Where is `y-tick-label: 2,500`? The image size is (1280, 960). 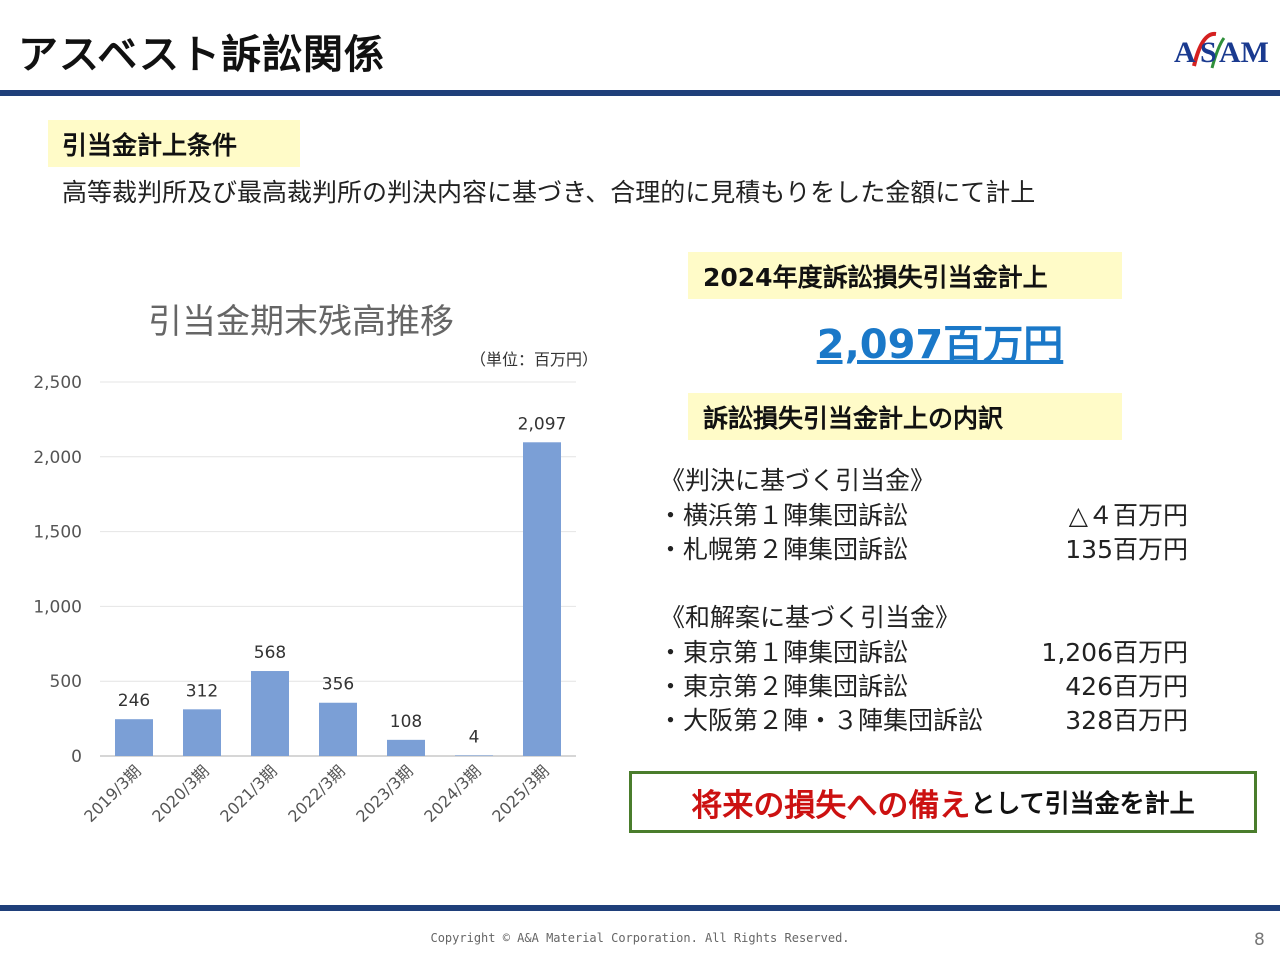
y-tick-label: 2,500 is located at coordinates (57, 383).